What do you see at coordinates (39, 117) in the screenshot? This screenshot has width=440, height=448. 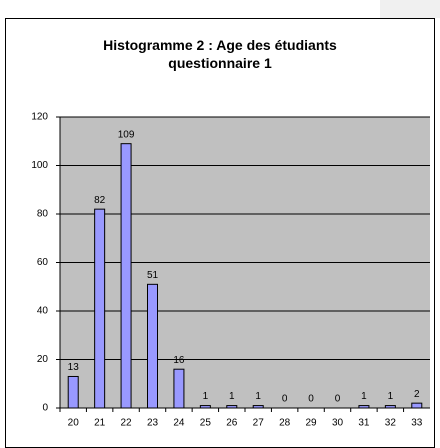 I see `y-tick-label: 120` at bounding box center [39, 117].